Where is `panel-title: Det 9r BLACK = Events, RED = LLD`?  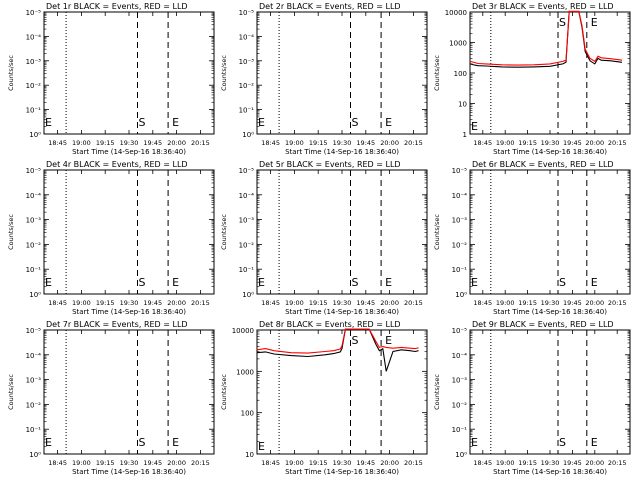
panel-title: Det 9r BLACK = Events, RED = LLD is located at coordinates (543, 324).